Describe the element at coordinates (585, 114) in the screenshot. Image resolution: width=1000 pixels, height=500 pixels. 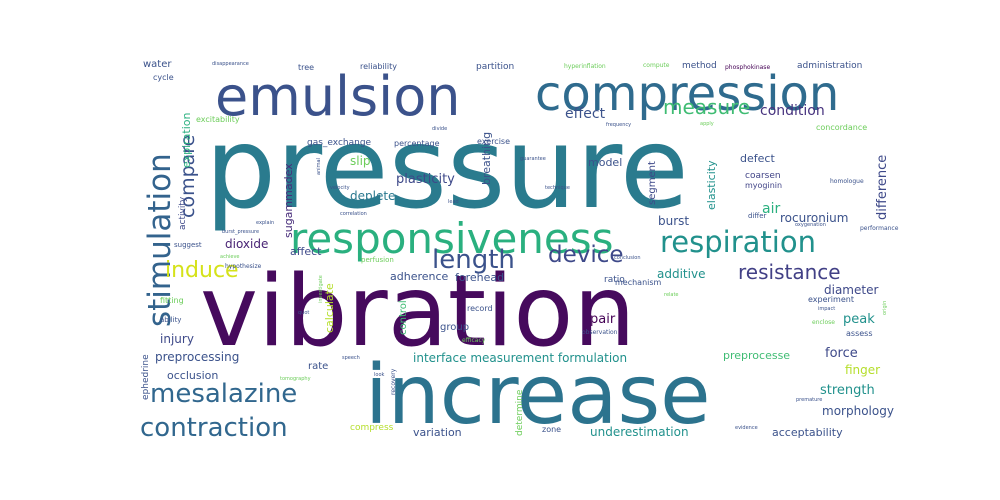
I see `word-effect: effect` at that location.